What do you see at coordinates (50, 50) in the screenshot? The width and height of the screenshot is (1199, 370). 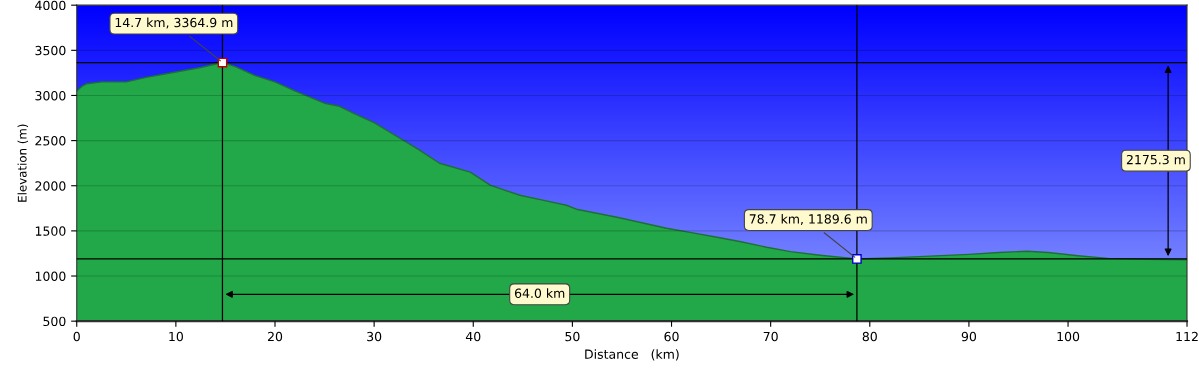 I see `y-tick-label: 3500` at bounding box center [50, 50].